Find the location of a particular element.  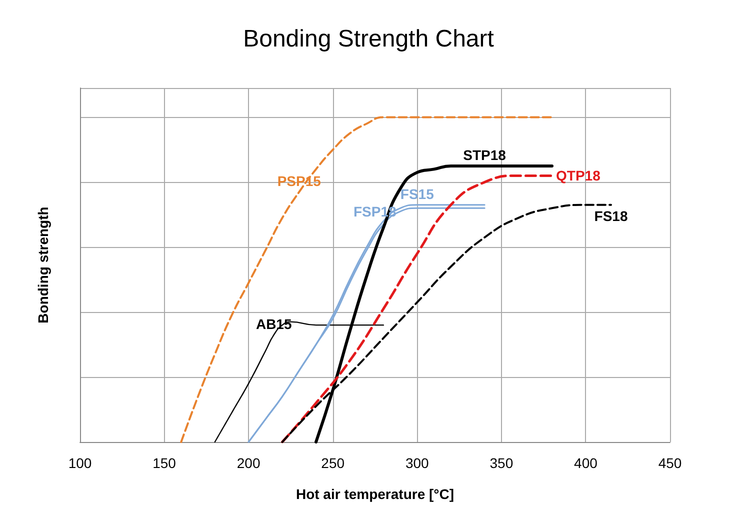

x-tick-label: 350 is located at coordinates (502, 463).